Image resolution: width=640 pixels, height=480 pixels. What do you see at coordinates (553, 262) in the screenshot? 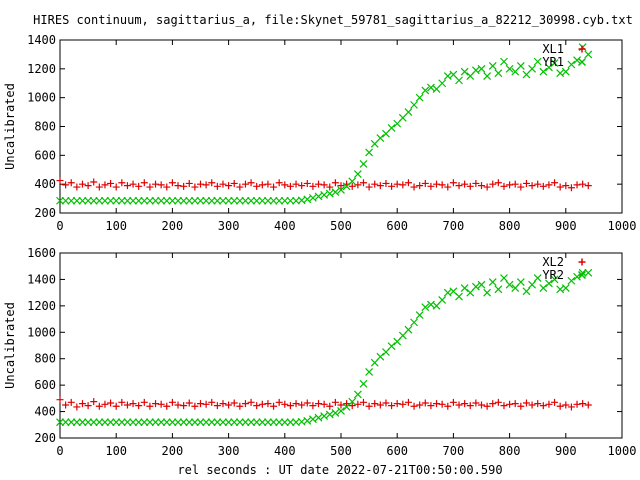
I see `legend-label: XL2` at bounding box center [553, 262].